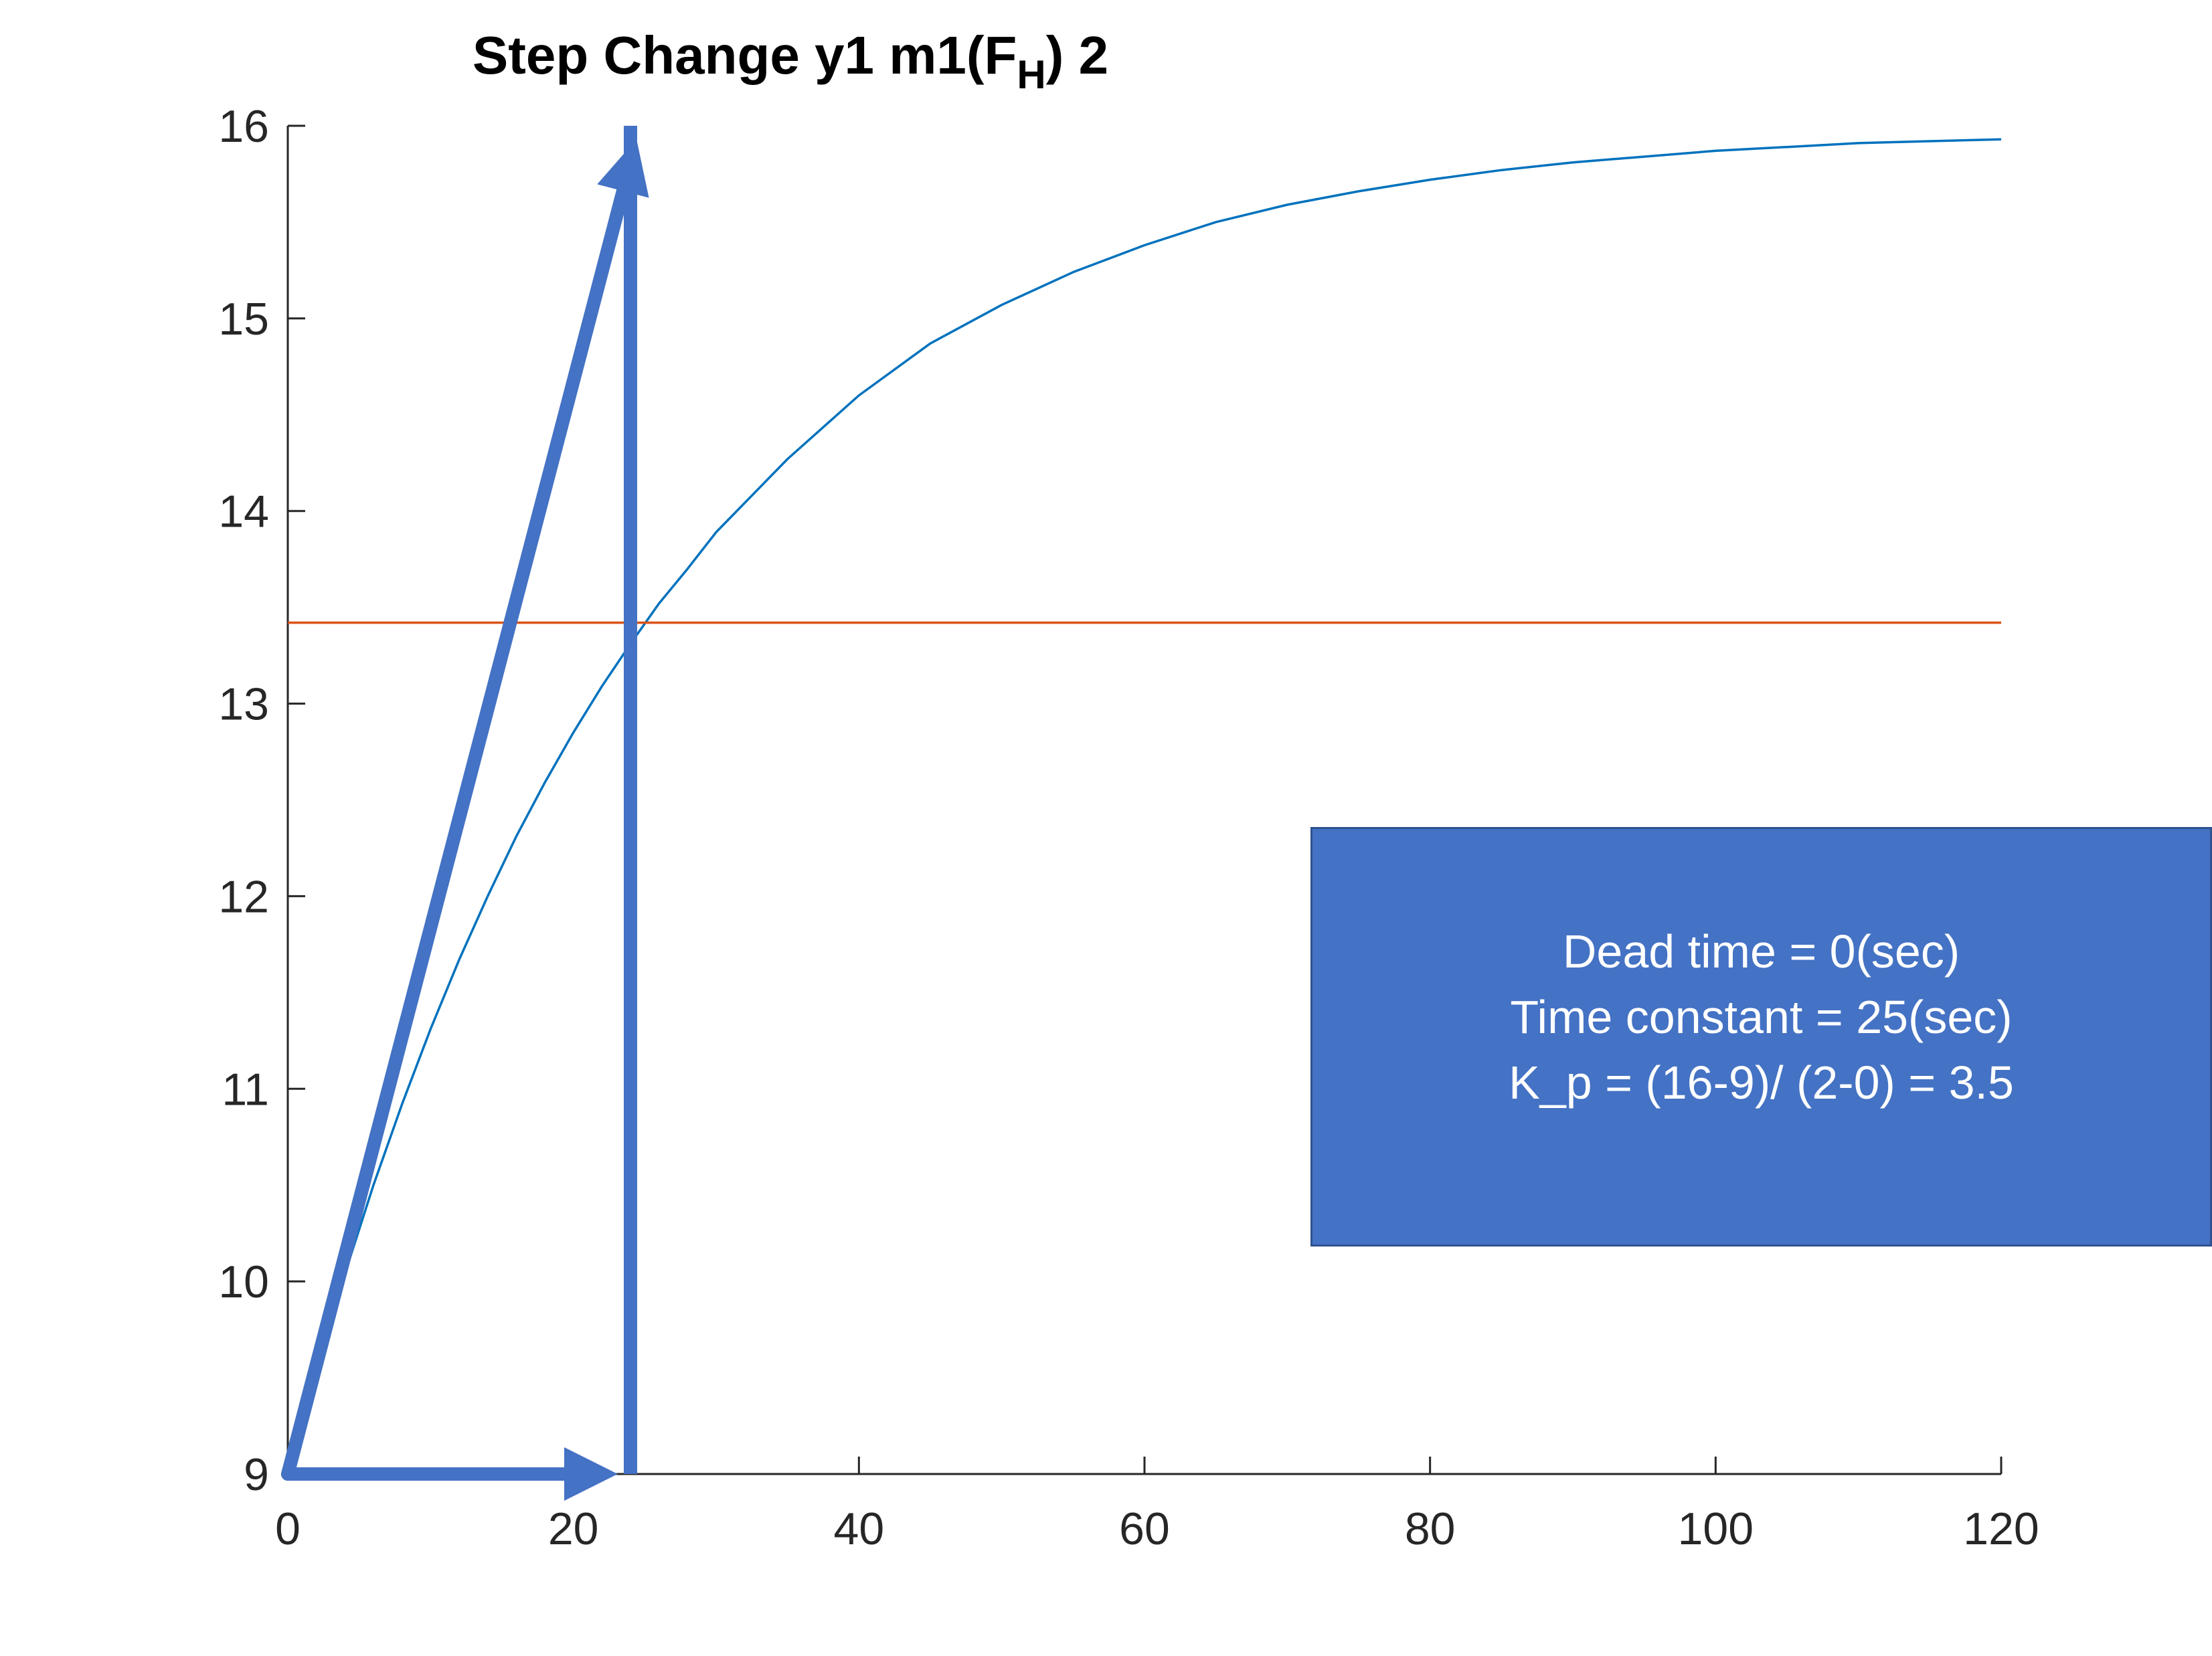 Image resolution: width=2212 pixels, height=1656 pixels. Describe the element at coordinates (1031, 74) in the screenshot. I see `title-subscript: H` at that location.